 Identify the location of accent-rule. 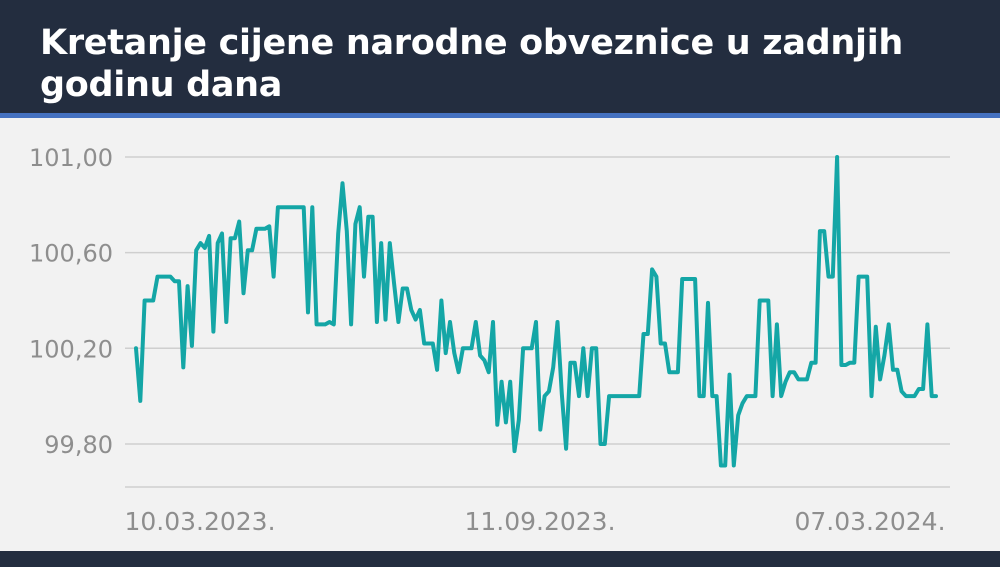
(500, 115).